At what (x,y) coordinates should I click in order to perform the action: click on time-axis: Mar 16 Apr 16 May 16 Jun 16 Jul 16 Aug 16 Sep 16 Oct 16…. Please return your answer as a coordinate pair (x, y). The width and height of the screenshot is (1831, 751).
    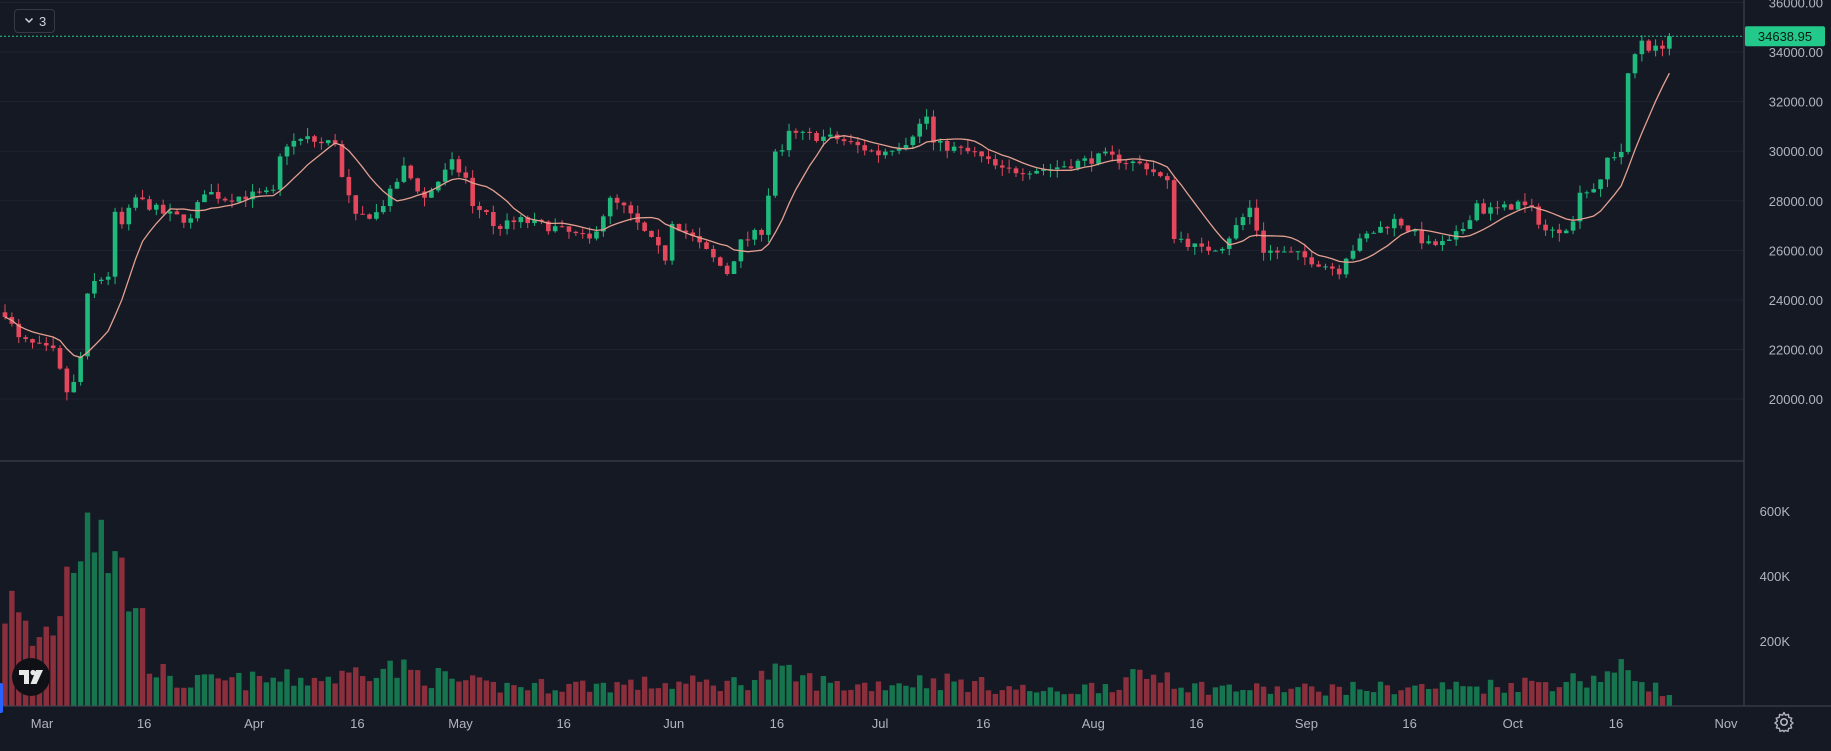
    Looking at the image, I should click on (884, 723).